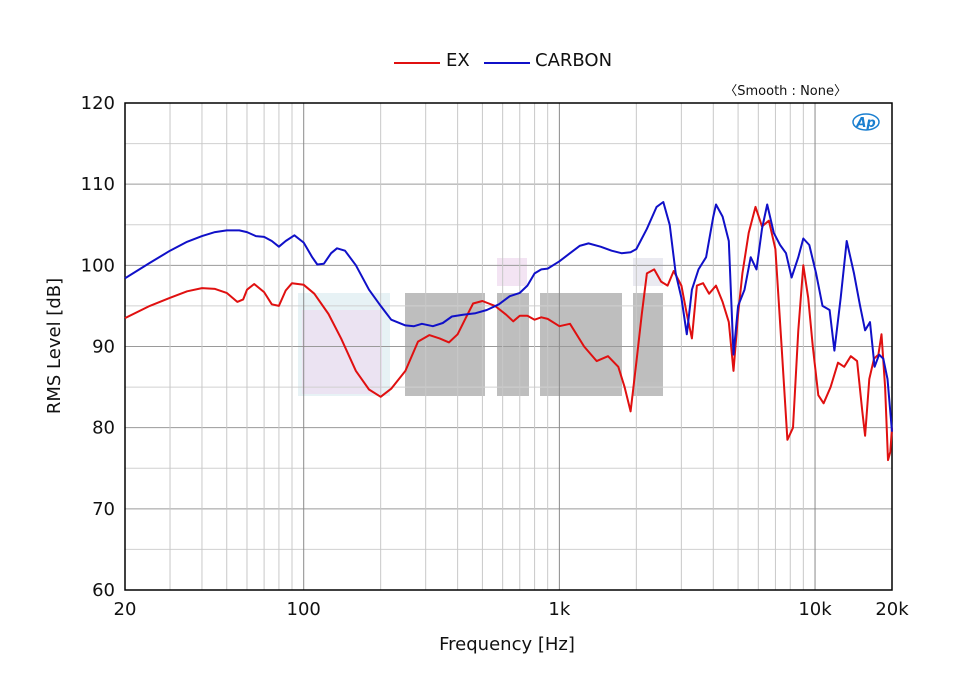 This screenshot has height=680, width=960. I want to click on x-tick-labels: 20 100 1k 10k 20k, so click(512, 609).